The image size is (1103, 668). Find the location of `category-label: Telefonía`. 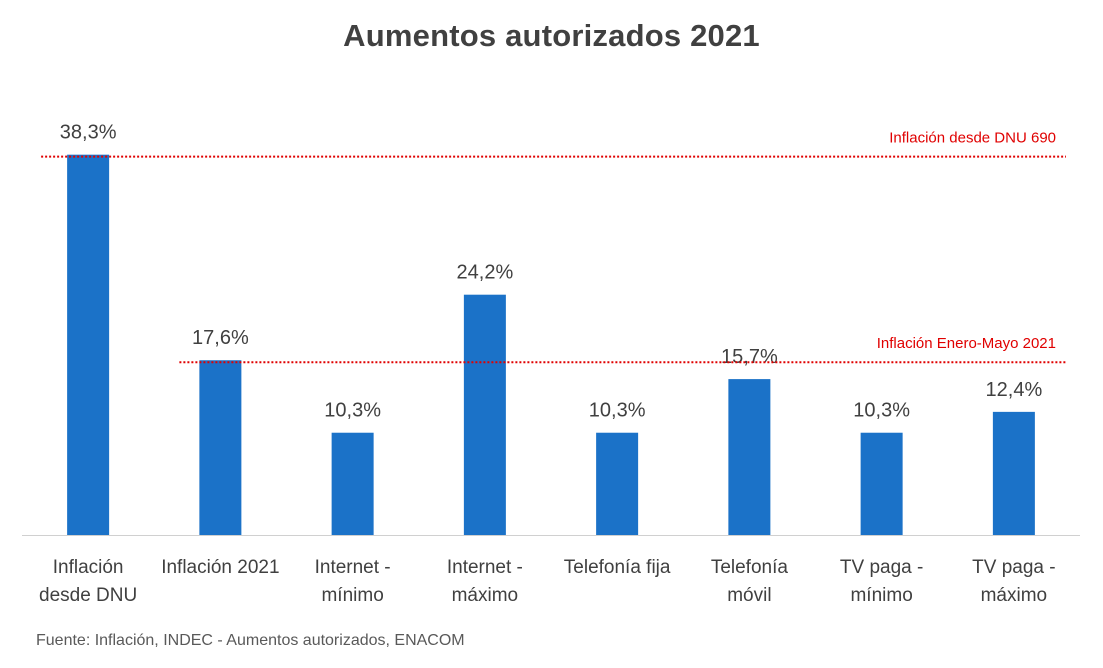

category-label: Telefonía is located at coordinates (750, 567).